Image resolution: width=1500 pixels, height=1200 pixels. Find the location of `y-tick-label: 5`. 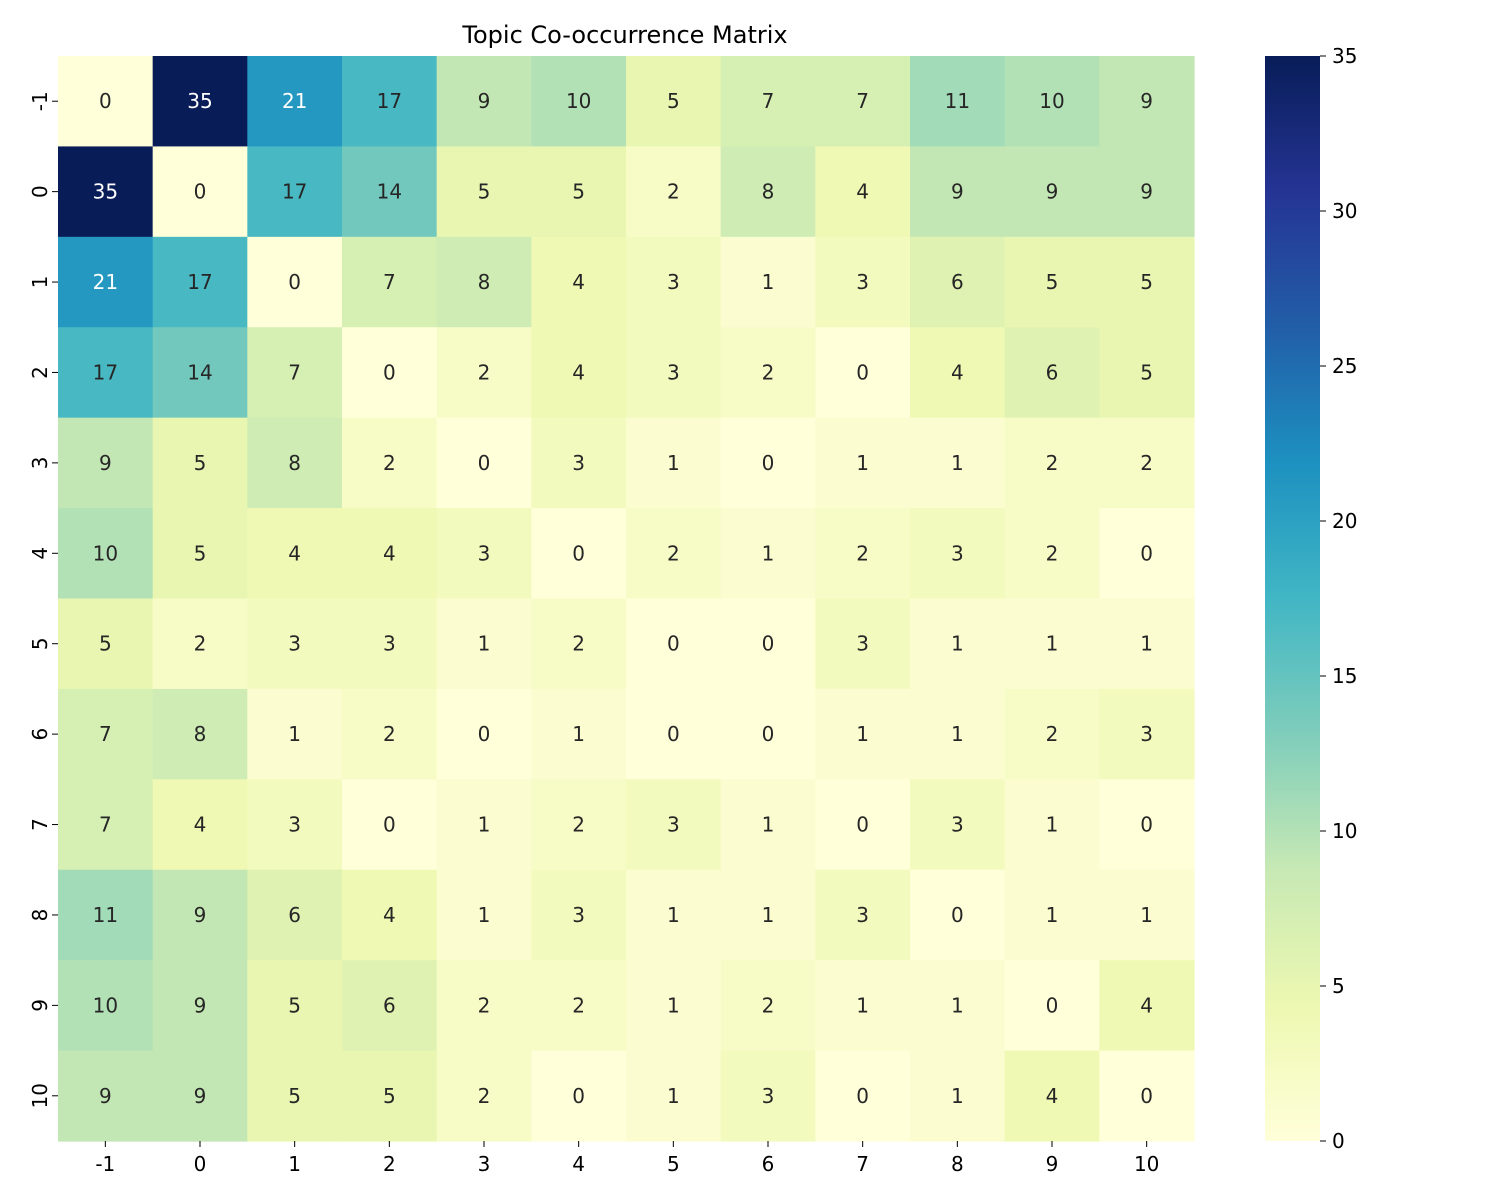

y-tick-label: 5 is located at coordinates (40, 643).